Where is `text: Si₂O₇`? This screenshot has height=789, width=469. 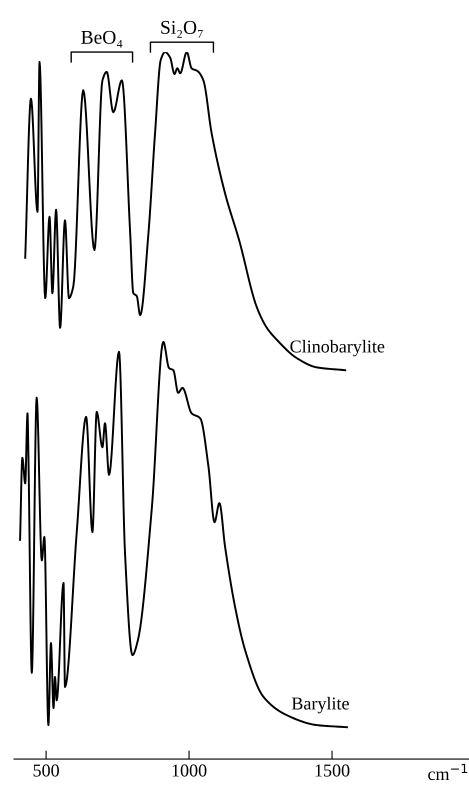
text: Si₂O₇ is located at coordinates (182, 29).